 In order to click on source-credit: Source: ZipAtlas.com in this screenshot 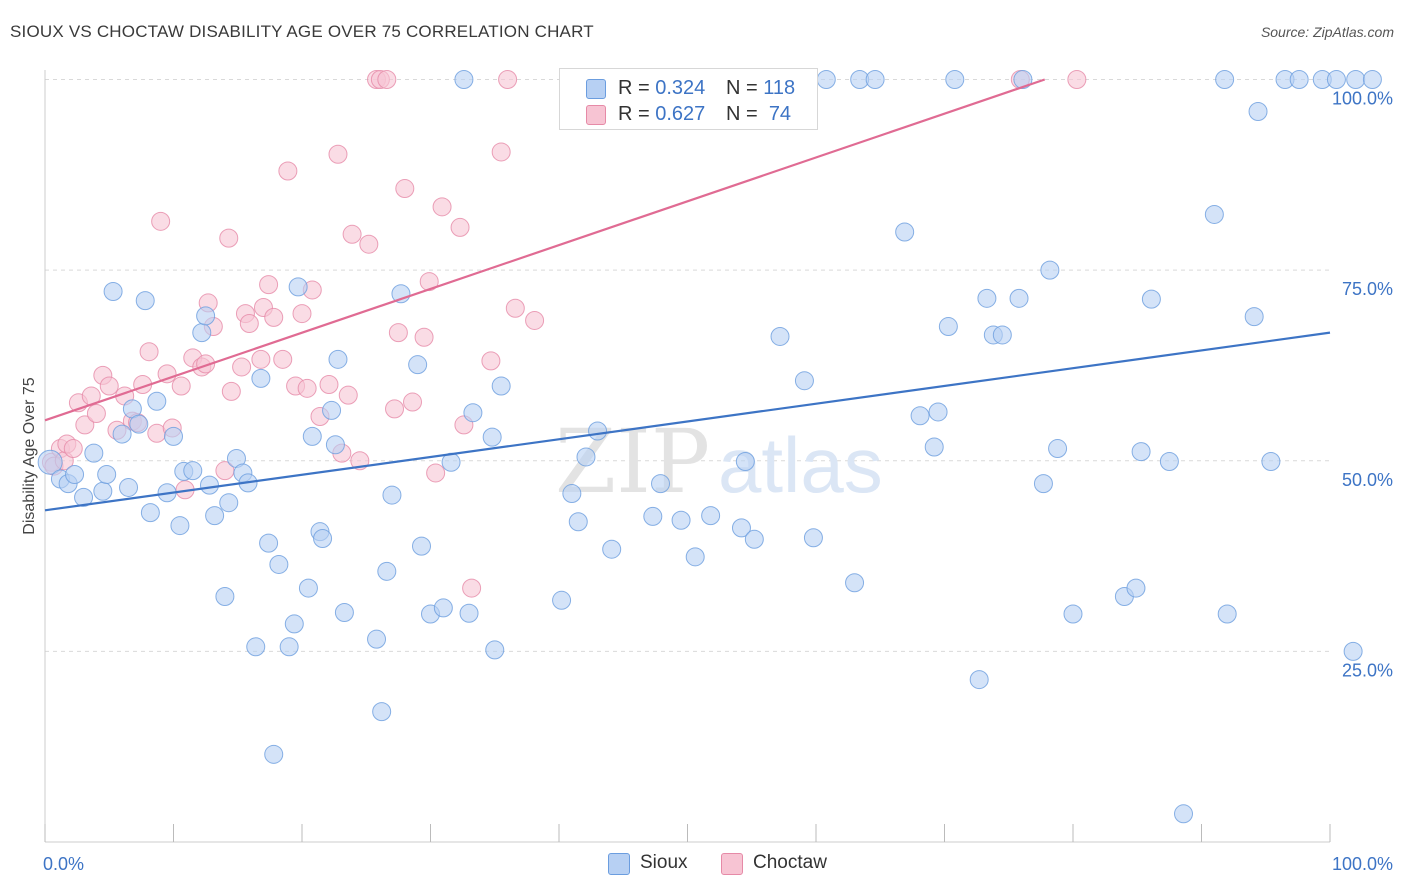, I will do `click(1327, 32)`.